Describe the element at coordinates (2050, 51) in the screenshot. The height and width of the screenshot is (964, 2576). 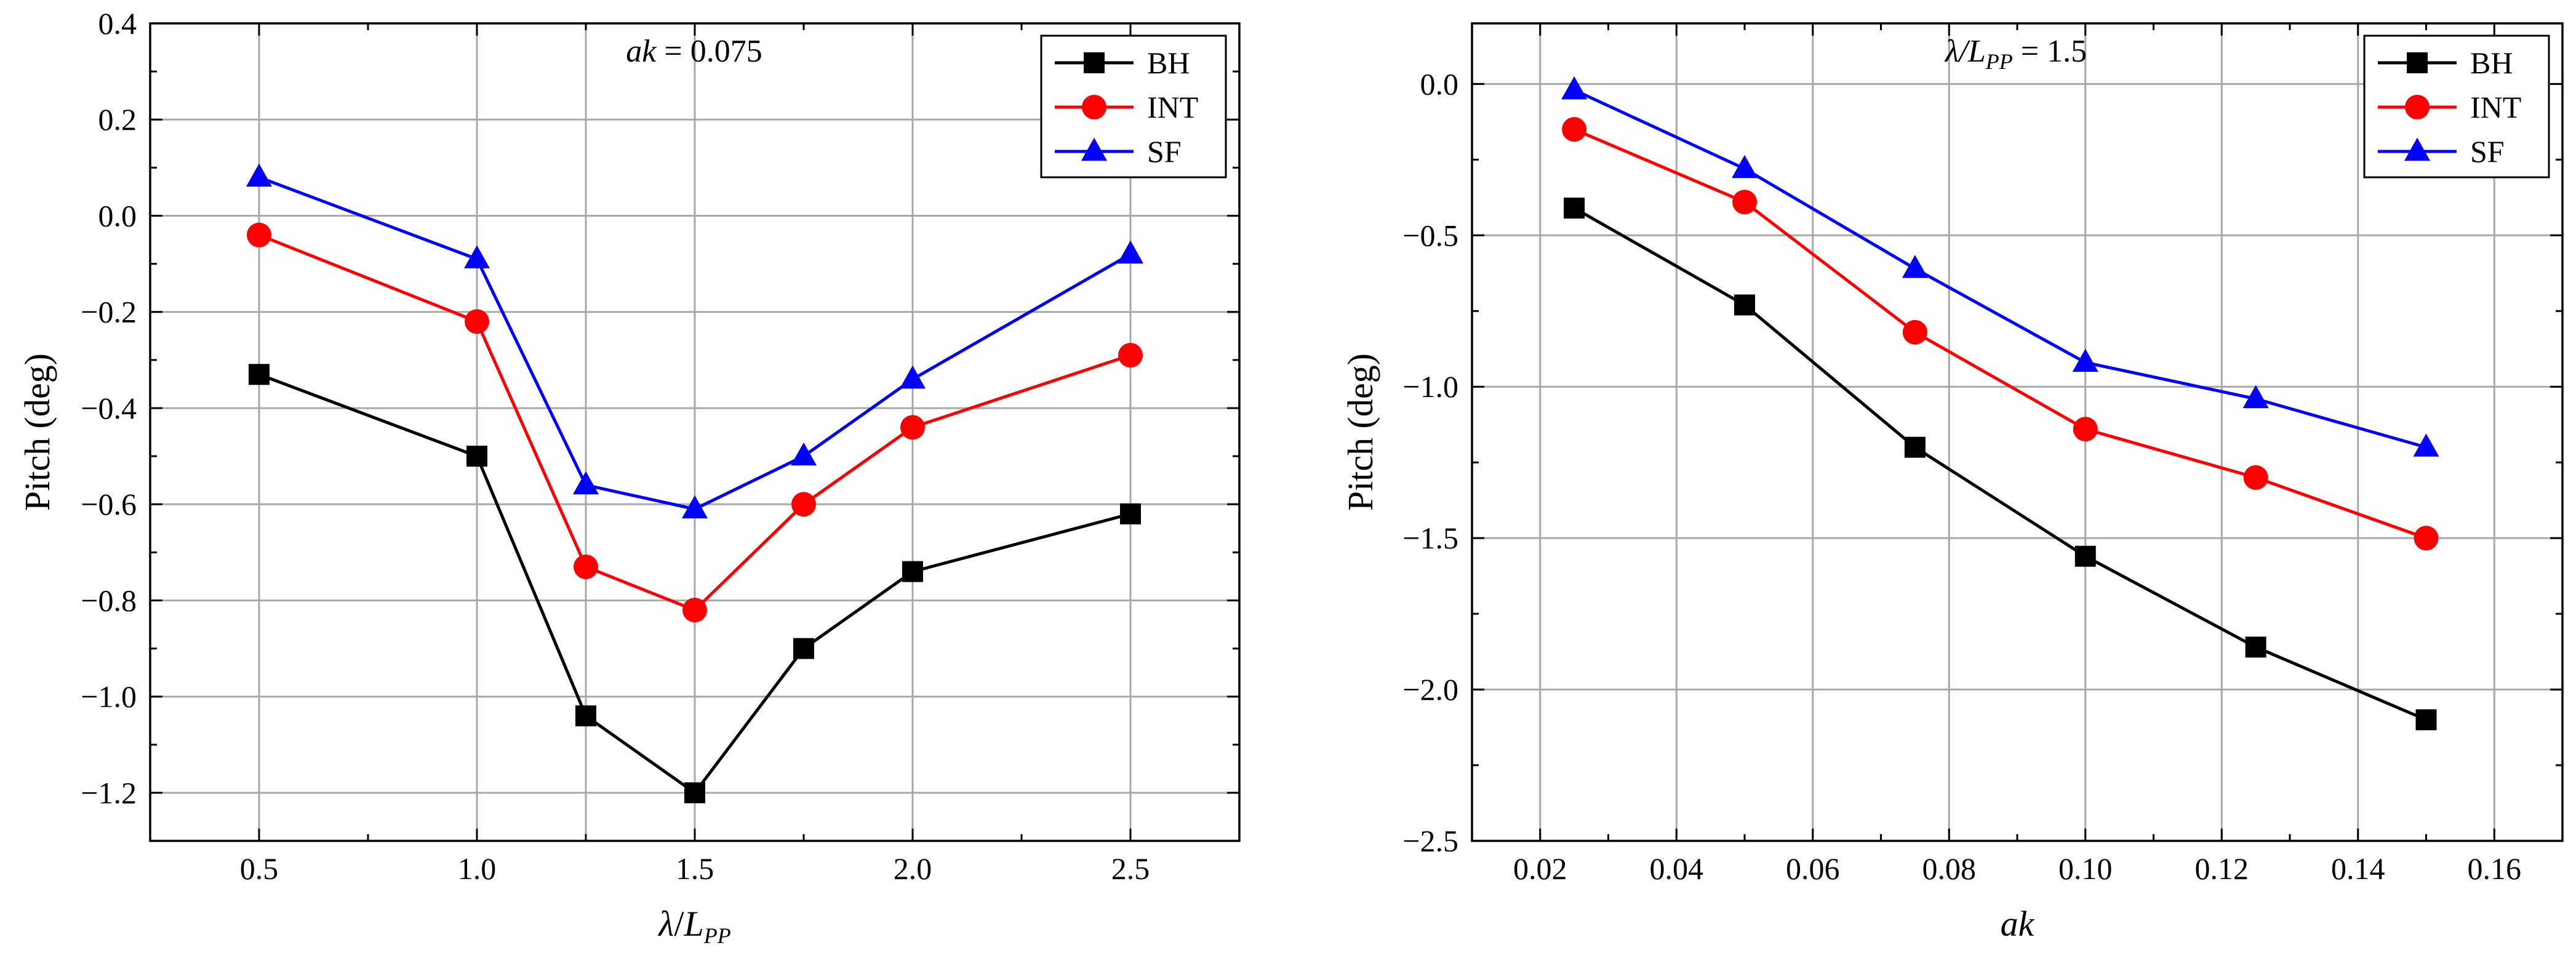
I see `condition-annotation-part-2: = 1.5` at that location.